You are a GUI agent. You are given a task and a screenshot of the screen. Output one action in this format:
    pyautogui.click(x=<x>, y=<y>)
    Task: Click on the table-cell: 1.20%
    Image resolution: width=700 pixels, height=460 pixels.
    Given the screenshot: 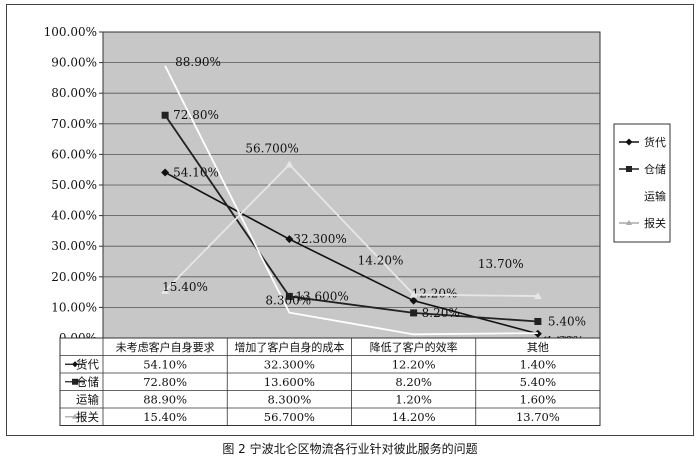 What is the action you would take?
    pyautogui.click(x=413, y=399)
    